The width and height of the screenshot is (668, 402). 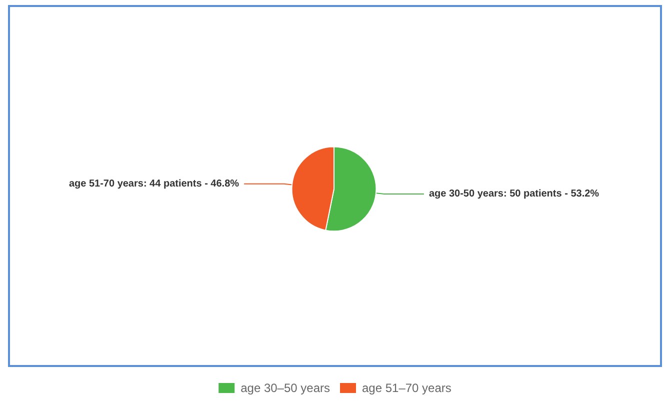 What do you see at coordinates (407, 388) in the screenshot?
I see `legend-label: age 51–70 years` at bounding box center [407, 388].